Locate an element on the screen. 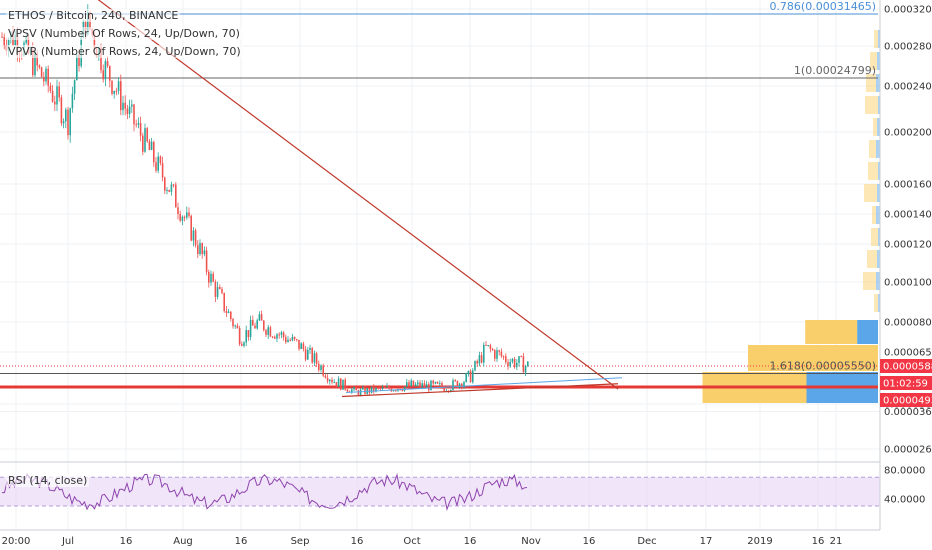 The height and width of the screenshot is (550, 932). time-tick-label: 16 is located at coordinates (126, 541).